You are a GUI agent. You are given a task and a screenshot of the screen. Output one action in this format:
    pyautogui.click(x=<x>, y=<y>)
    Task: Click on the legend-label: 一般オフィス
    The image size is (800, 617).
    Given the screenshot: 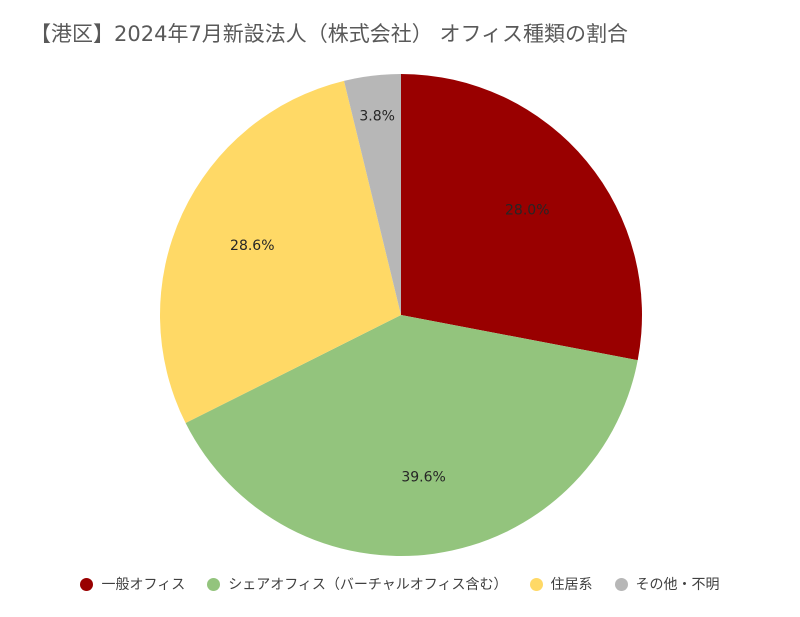 What is the action you would take?
    pyautogui.click(x=143, y=585)
    